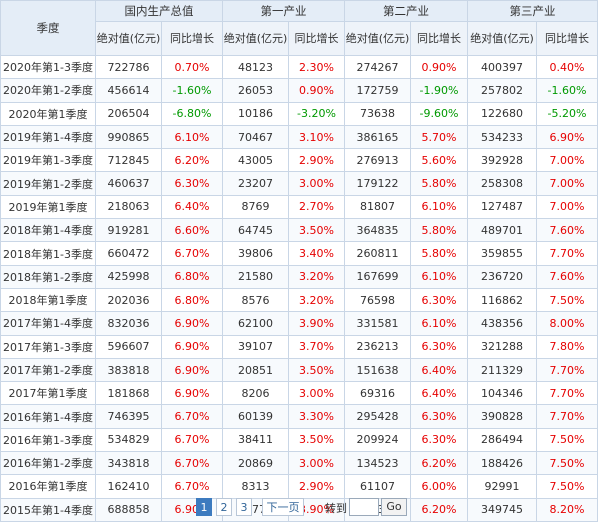 The width and height of the screenshot is (600, 532). Describe the element at coordinates (244, 507) in the screenshot. I see `page-3-button: 3` at that location.